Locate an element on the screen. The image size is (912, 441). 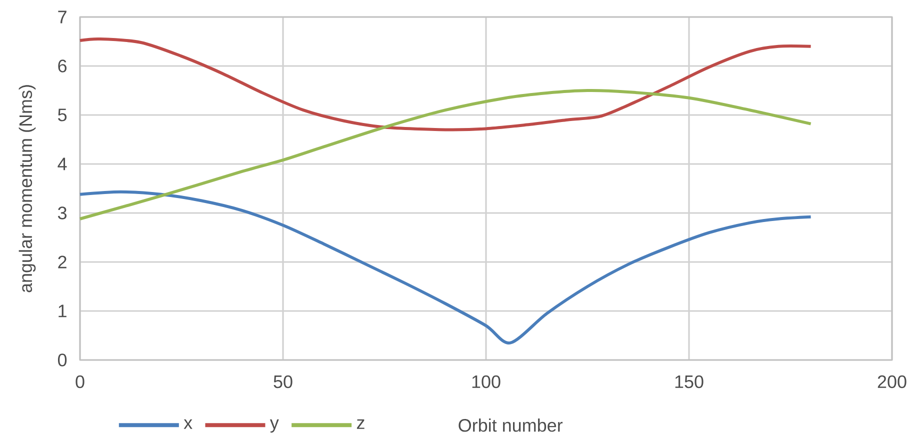
x-axis-title: Orbit number is located at coordinates (510, 425).